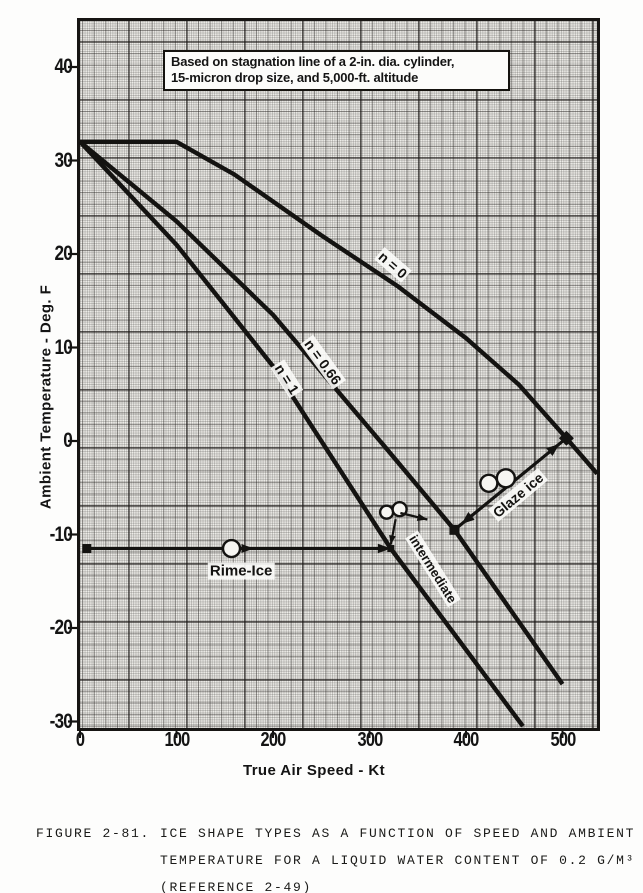 The image size is (643, 893). What do you see at coordinates (93, 833) in the screenshot?
I see `figure-number: FIGURE 2-81.` at bounding box center [93, 833].